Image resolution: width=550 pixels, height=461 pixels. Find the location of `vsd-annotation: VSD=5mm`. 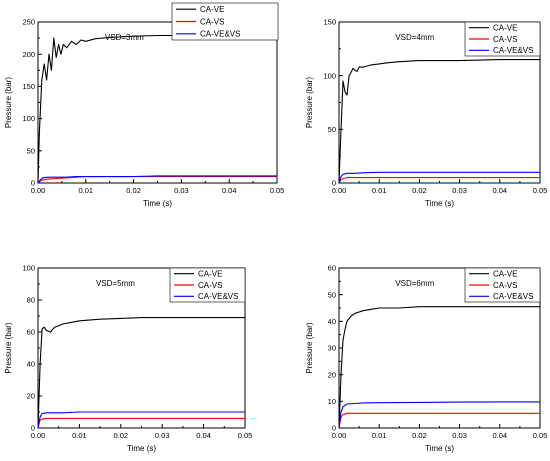

vsd-annotation: VSD=5mm is located at coordinates (115, 283).